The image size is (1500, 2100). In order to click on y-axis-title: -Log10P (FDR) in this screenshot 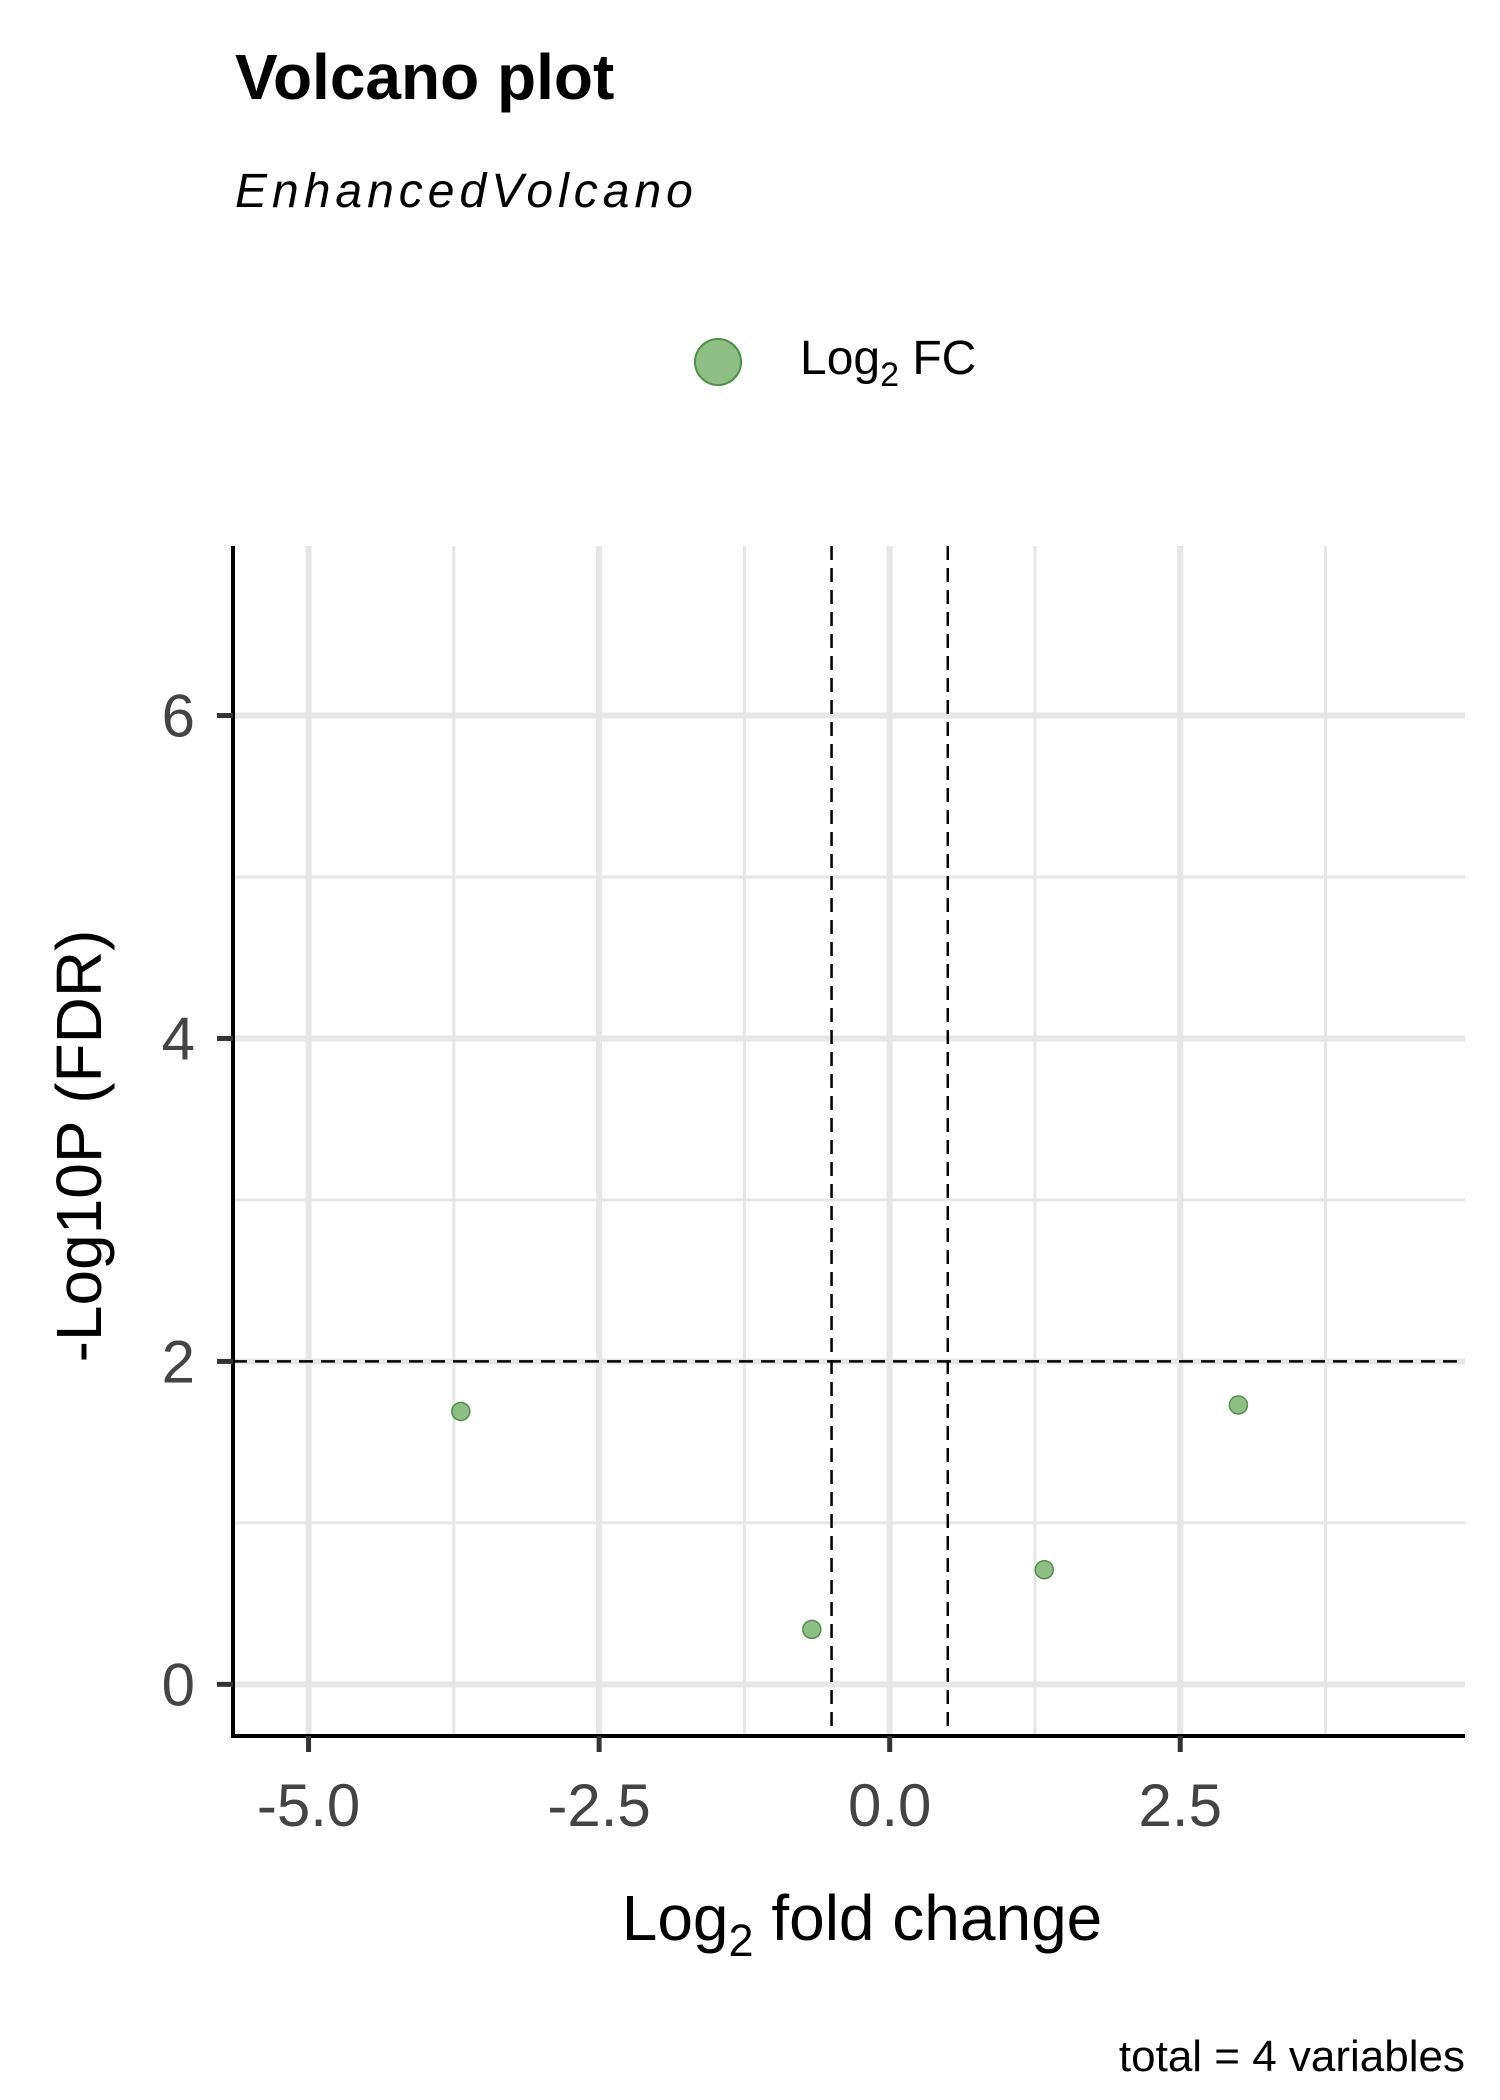, I will do `click(79, 1146)`.